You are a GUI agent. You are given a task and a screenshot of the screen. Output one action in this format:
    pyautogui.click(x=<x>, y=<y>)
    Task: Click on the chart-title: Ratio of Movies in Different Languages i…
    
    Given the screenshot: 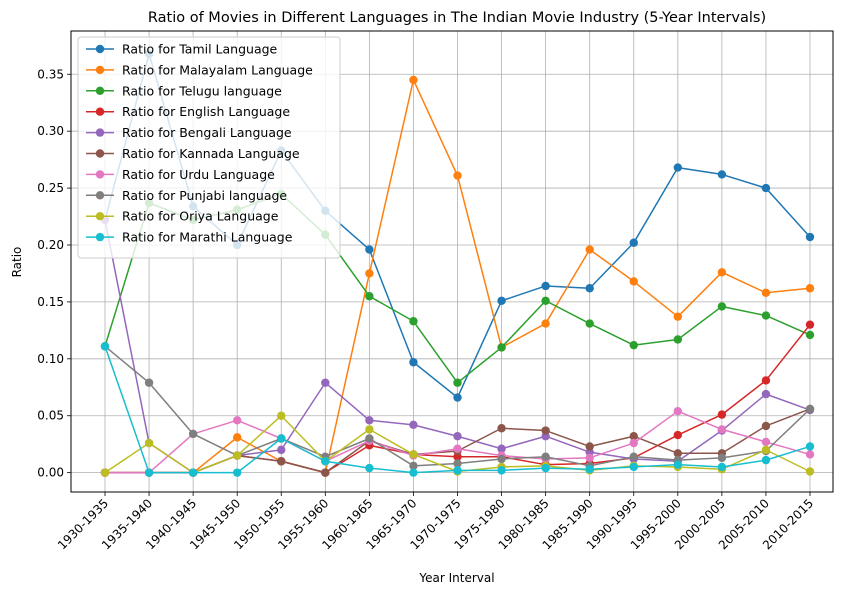 What is the action you would take?
    pyautogui.click(x=457, y=18)
    